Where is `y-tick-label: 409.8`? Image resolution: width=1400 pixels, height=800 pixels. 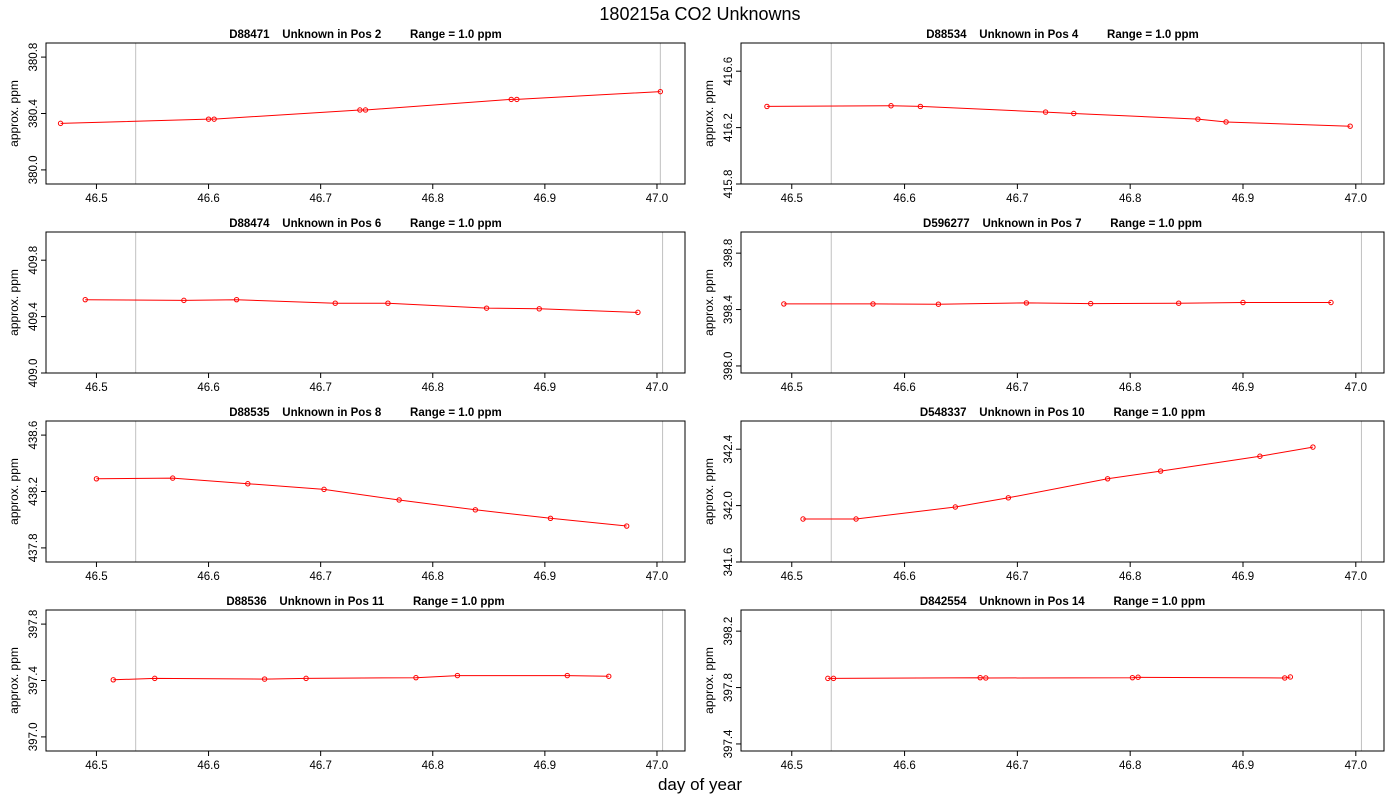 y-tick-label: 409.8 is located at coordinates (34, 260).